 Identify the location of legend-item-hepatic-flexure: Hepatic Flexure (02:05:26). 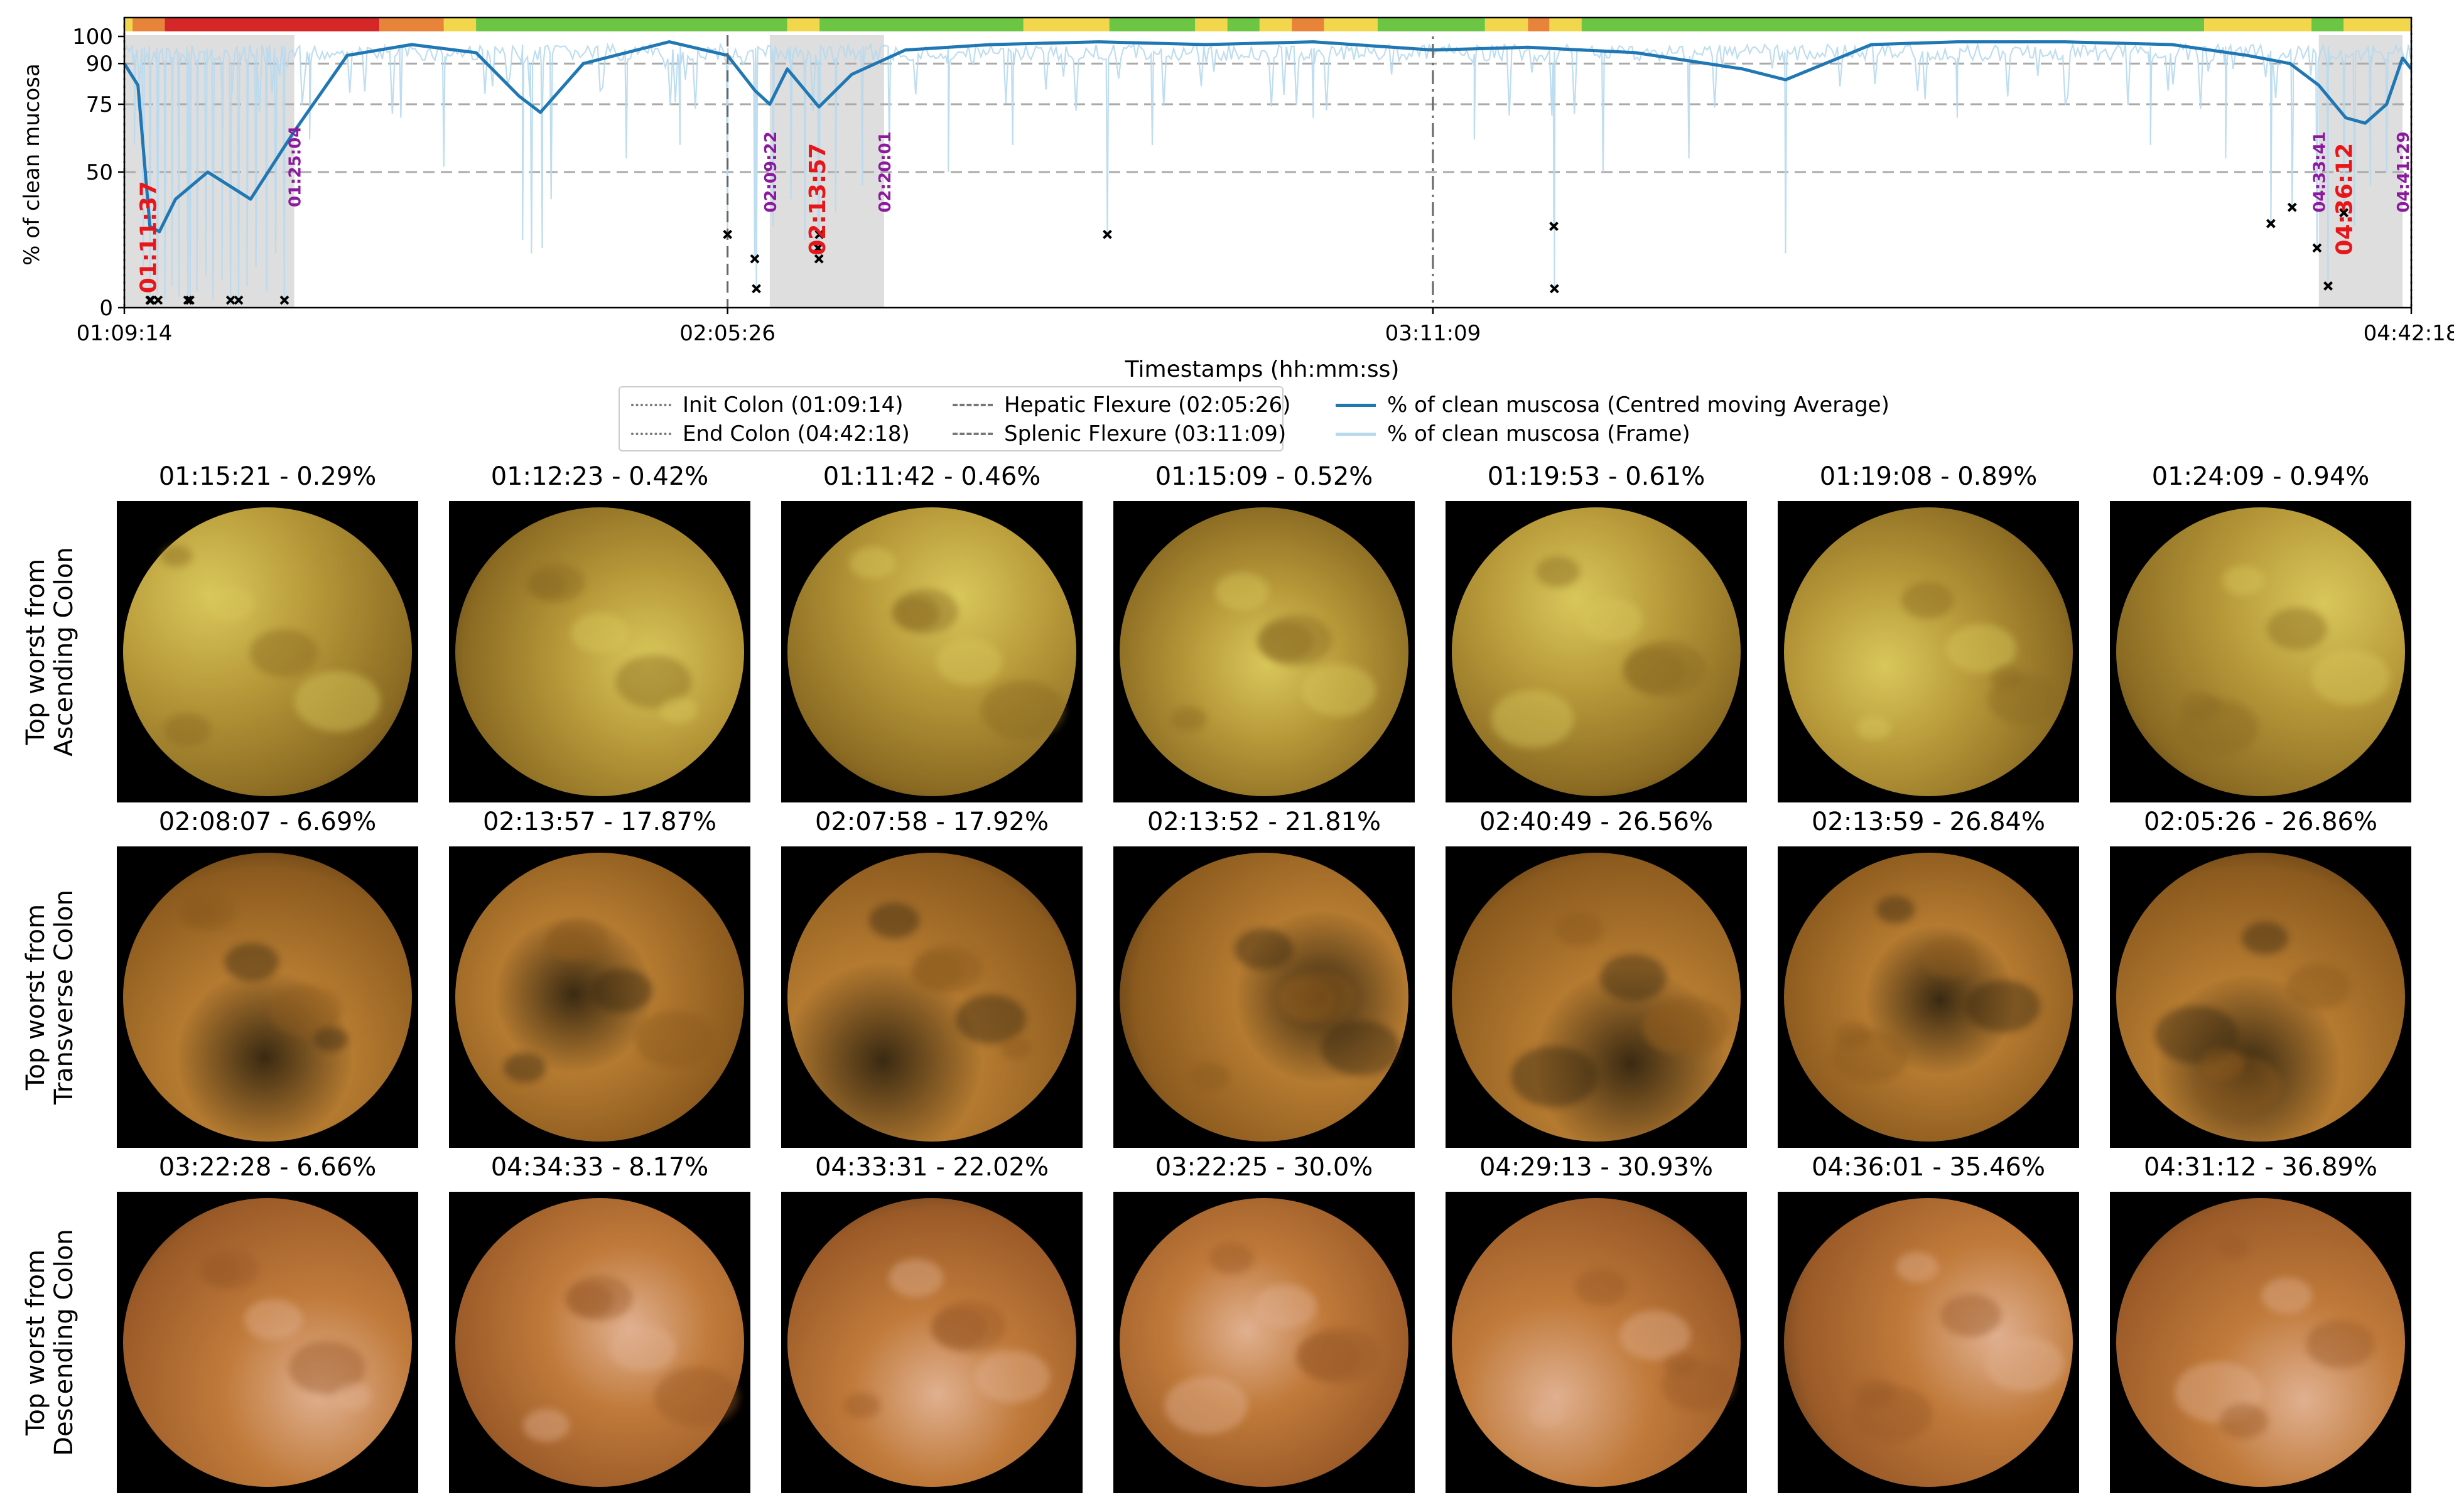
(1121, 405).